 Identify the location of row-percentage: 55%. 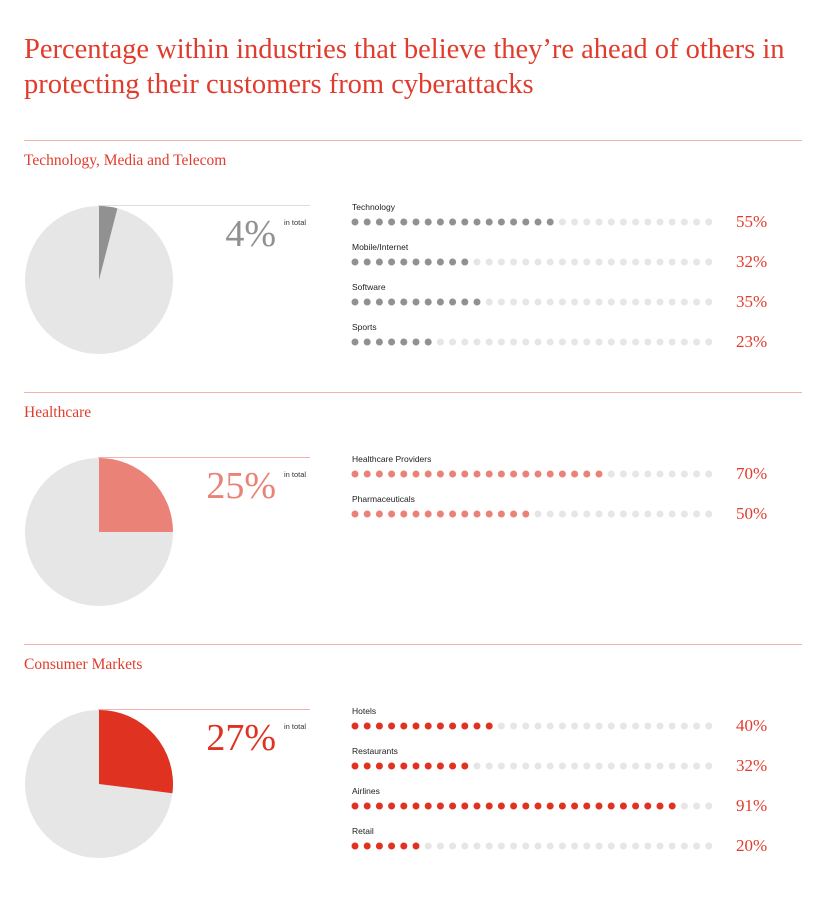
(752, 221).